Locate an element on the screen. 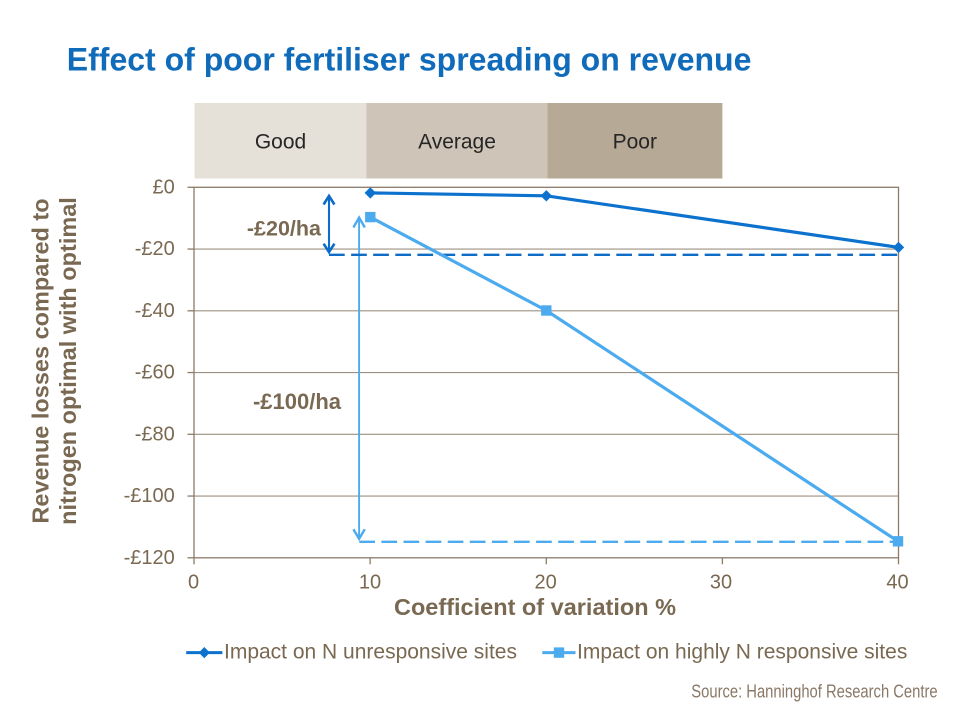 The height and width of the screenshot is (720, 960). svg-text: -£100 is located at coordinates (149, 496).